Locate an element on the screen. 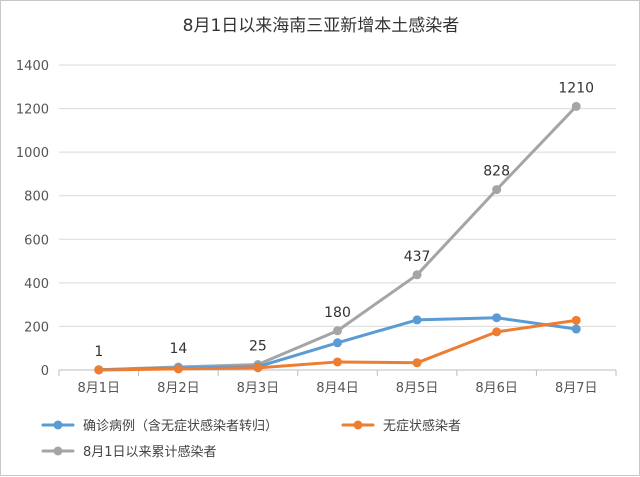 The width and height of the screenshot is (640, 477). x-tick-label: 8月3日 is located at coordinates (258, 388).